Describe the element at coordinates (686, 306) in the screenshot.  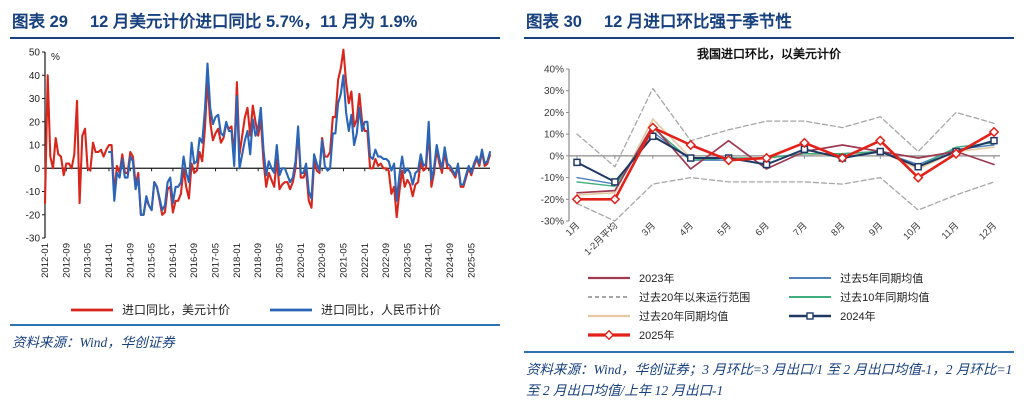
I see `legend-column: 2023年过去20年以来运行范围 过去20年同期均值 2025年` at that location.